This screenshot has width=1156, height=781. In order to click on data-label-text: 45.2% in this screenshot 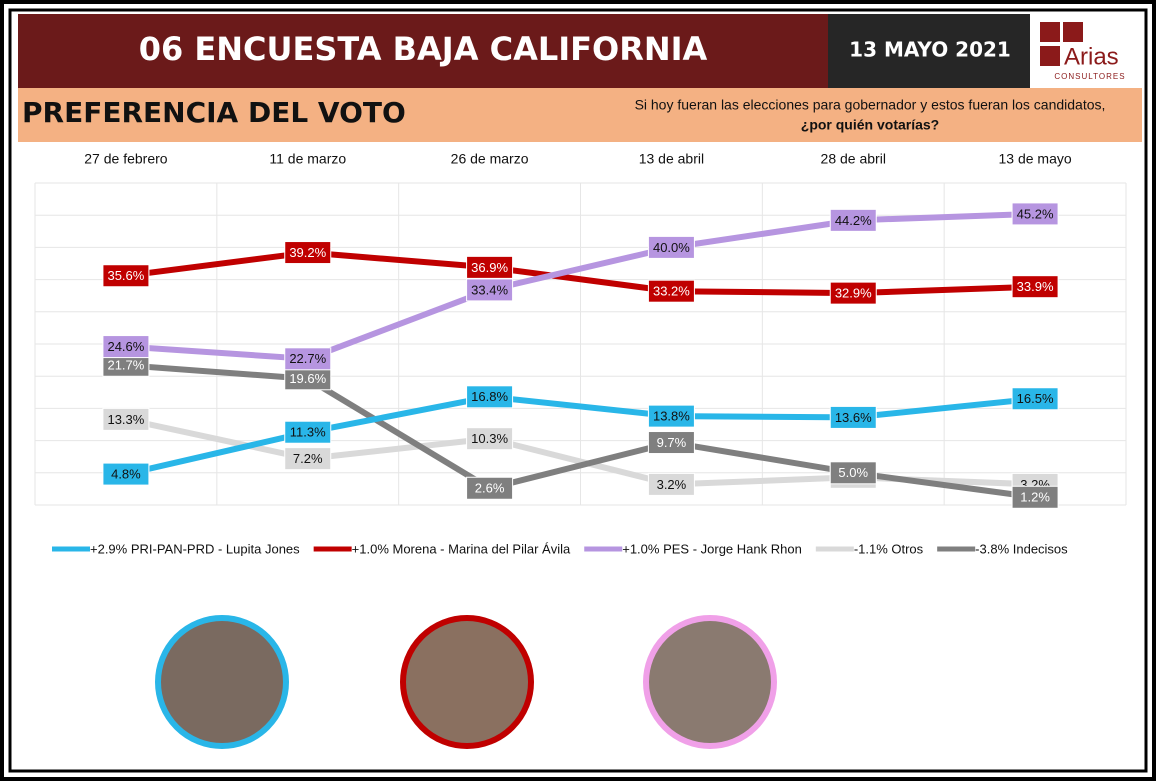, I will do `click(1035, 213)`.